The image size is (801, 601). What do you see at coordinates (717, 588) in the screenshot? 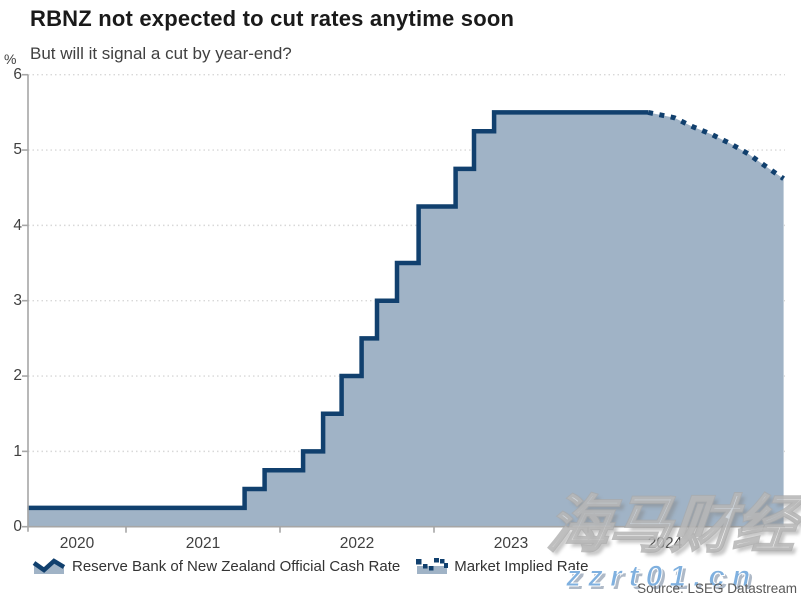
I see `source-attribution: Source: LSEG Datastream` at bounding box center [717, 588].